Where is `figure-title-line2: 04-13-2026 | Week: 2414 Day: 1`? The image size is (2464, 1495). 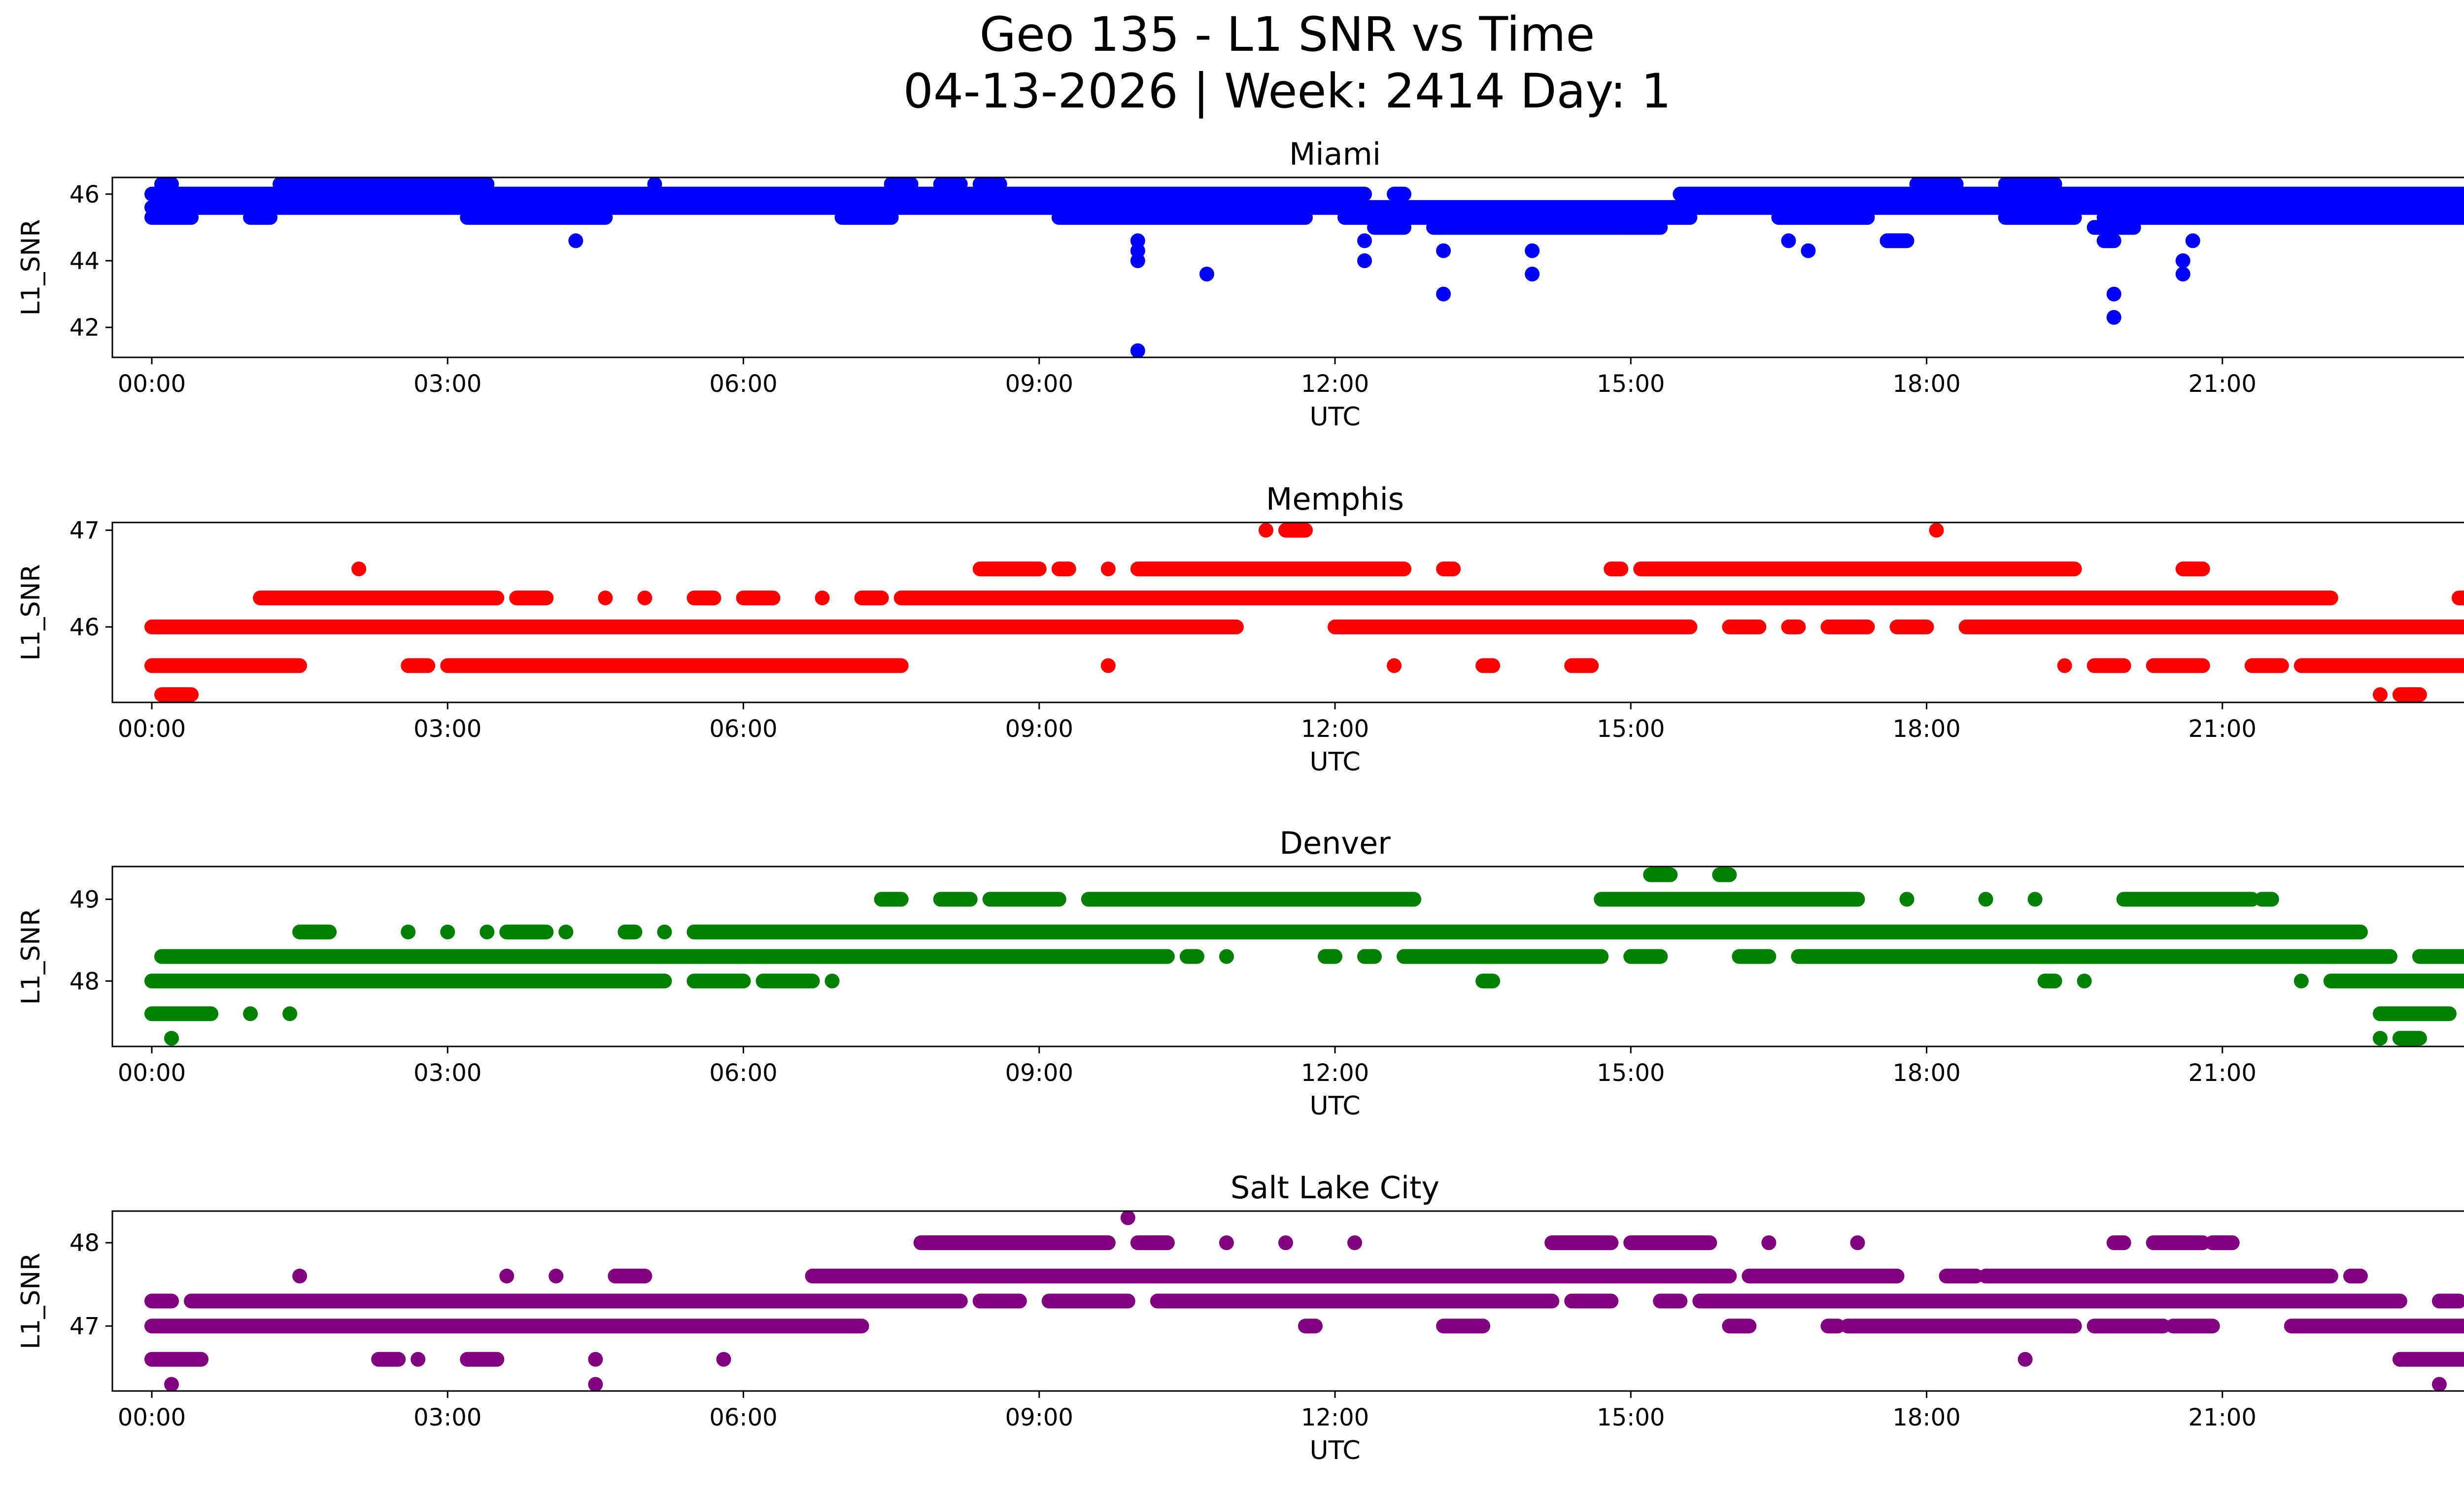 figure-title-line2: 04-13-2026 | Week: 2414 Day: 1 is located at coordinates (1287, 91).